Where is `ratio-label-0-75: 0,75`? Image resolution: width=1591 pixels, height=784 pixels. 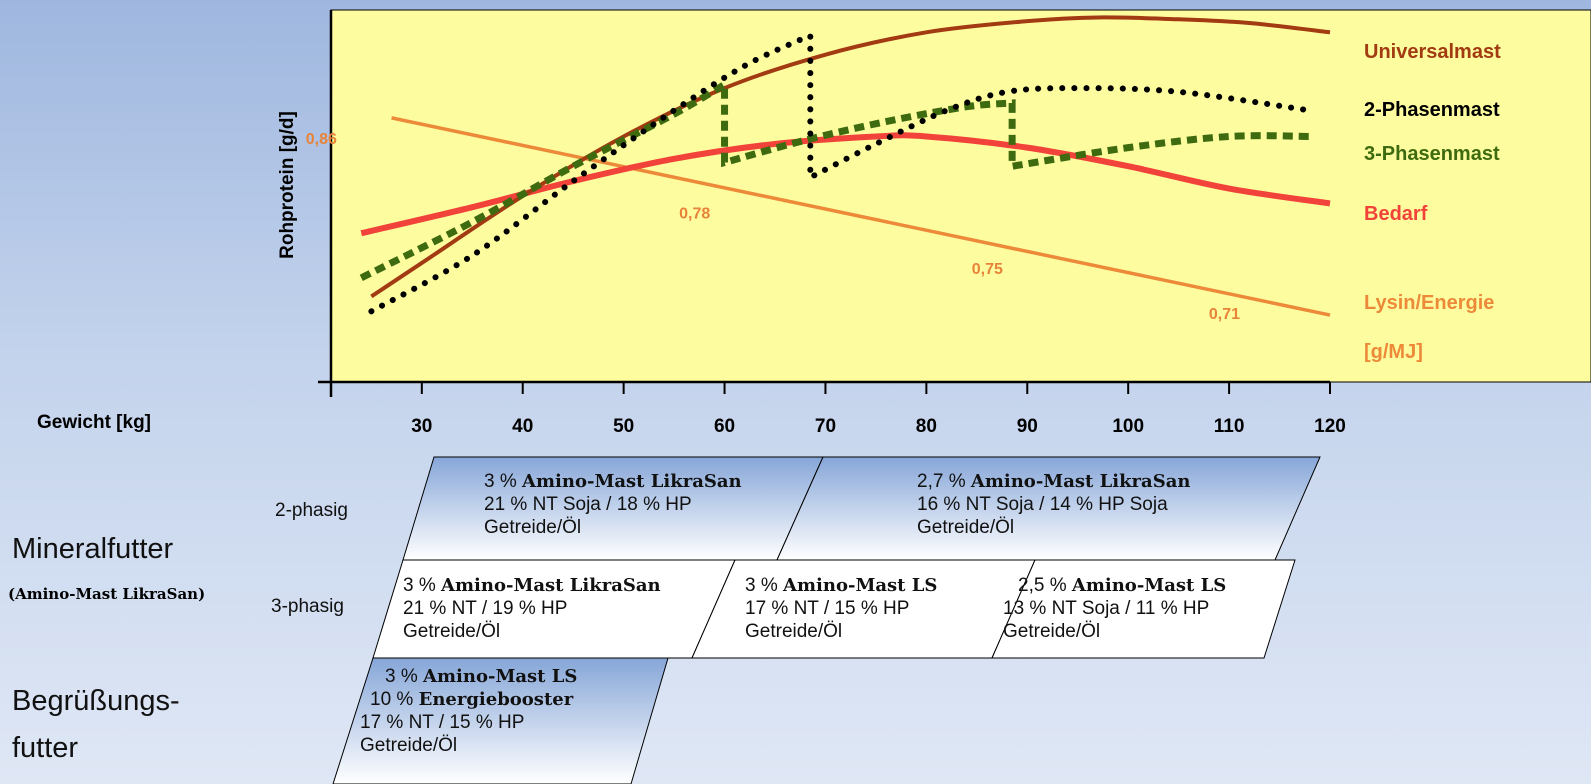
ratio-label-0-75: 0,75 is located at coordinates (987, 269).